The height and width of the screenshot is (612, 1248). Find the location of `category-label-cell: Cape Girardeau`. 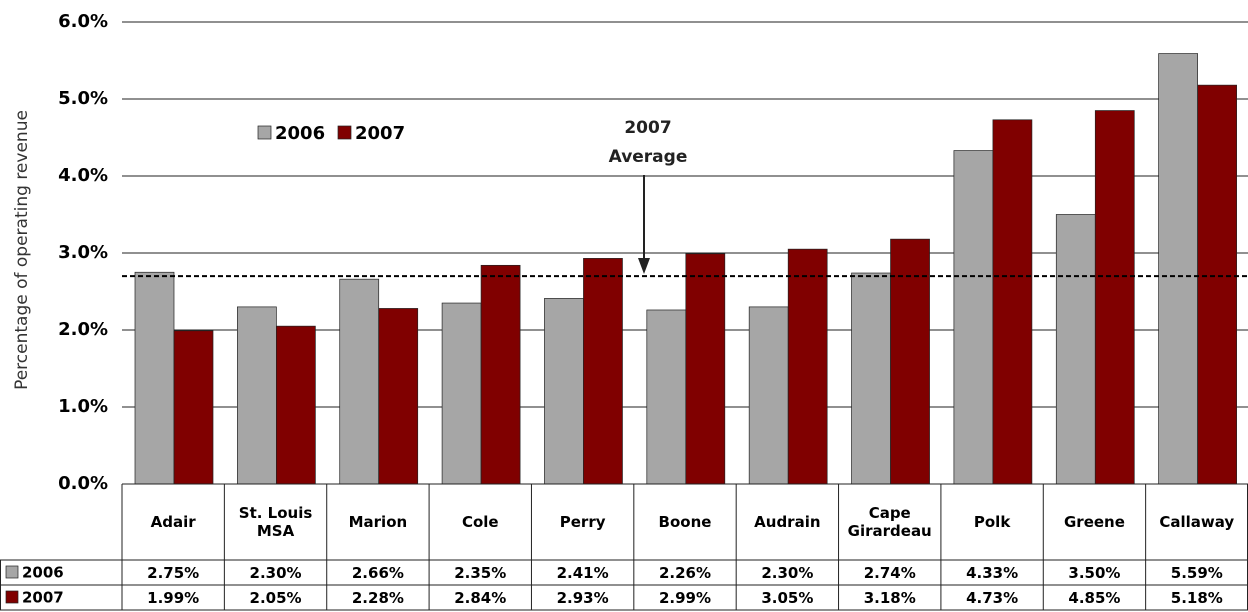

category-label-cell: Cape Girardeau is located at coordinates (889, 522).